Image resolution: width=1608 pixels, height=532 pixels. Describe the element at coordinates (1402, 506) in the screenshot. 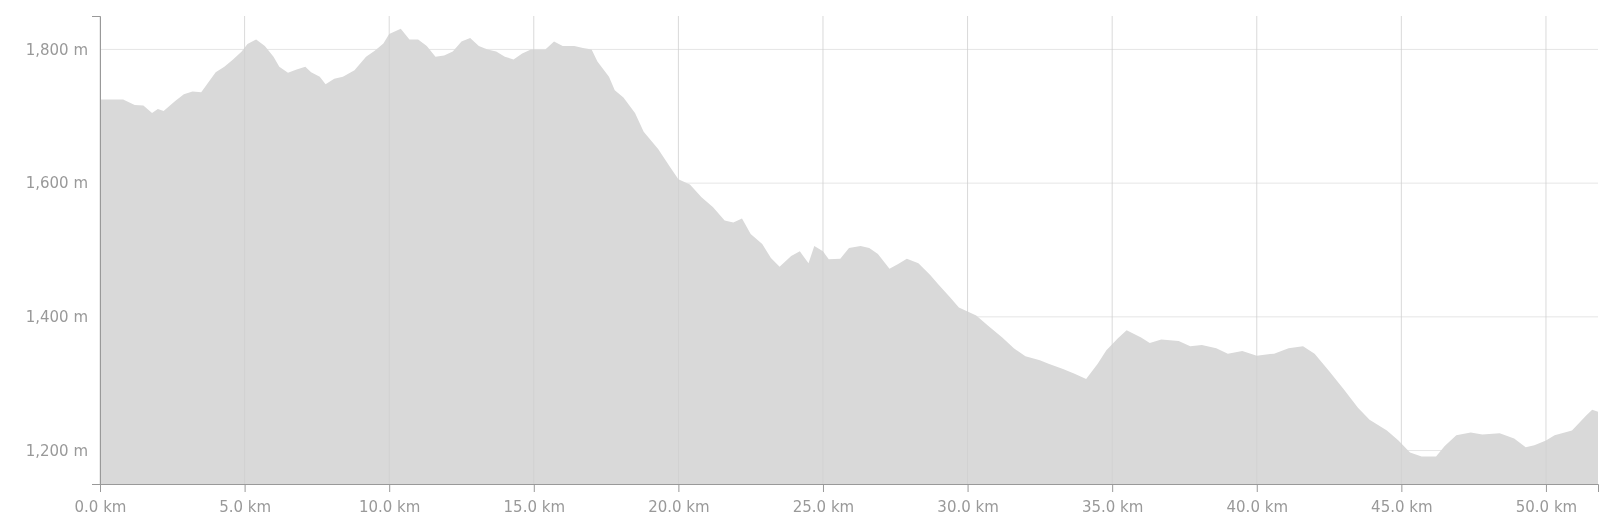

I see `x-tick-label: 45.0 km` at that location.